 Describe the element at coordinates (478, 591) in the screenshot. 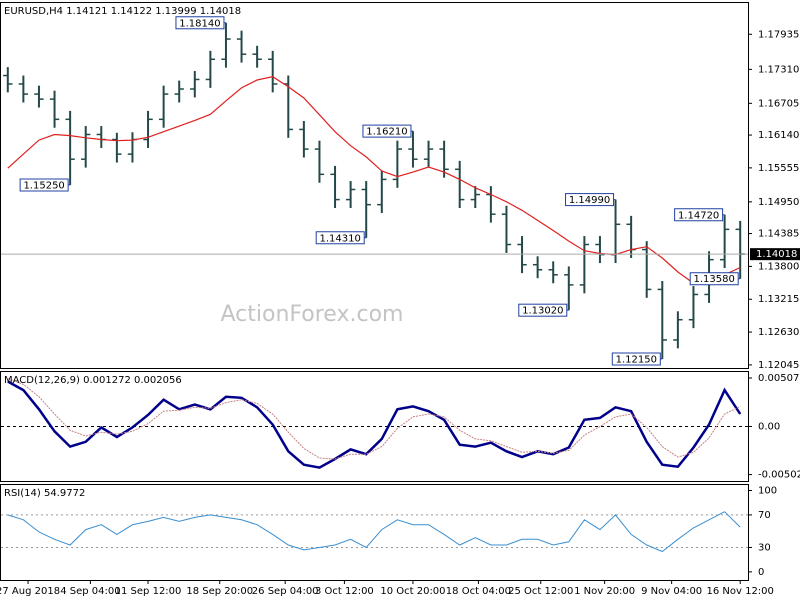

I see `x-tick-label: 18 Oct 04:00` at that location.